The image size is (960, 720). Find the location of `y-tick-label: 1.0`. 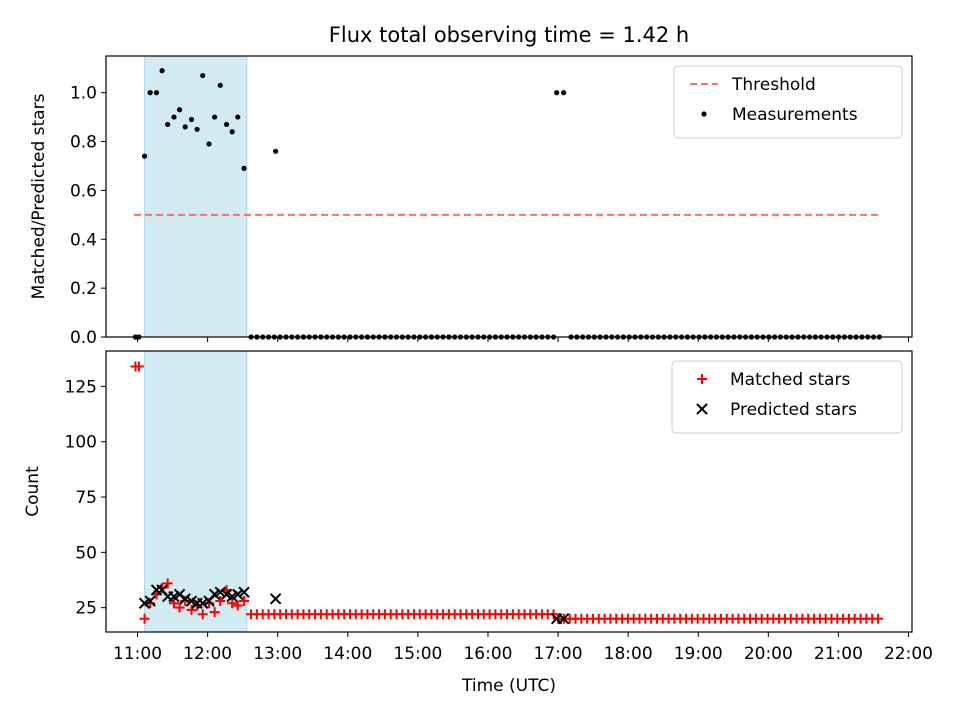

y-tick-label: 1.0 is located at coordinates (83, 94).